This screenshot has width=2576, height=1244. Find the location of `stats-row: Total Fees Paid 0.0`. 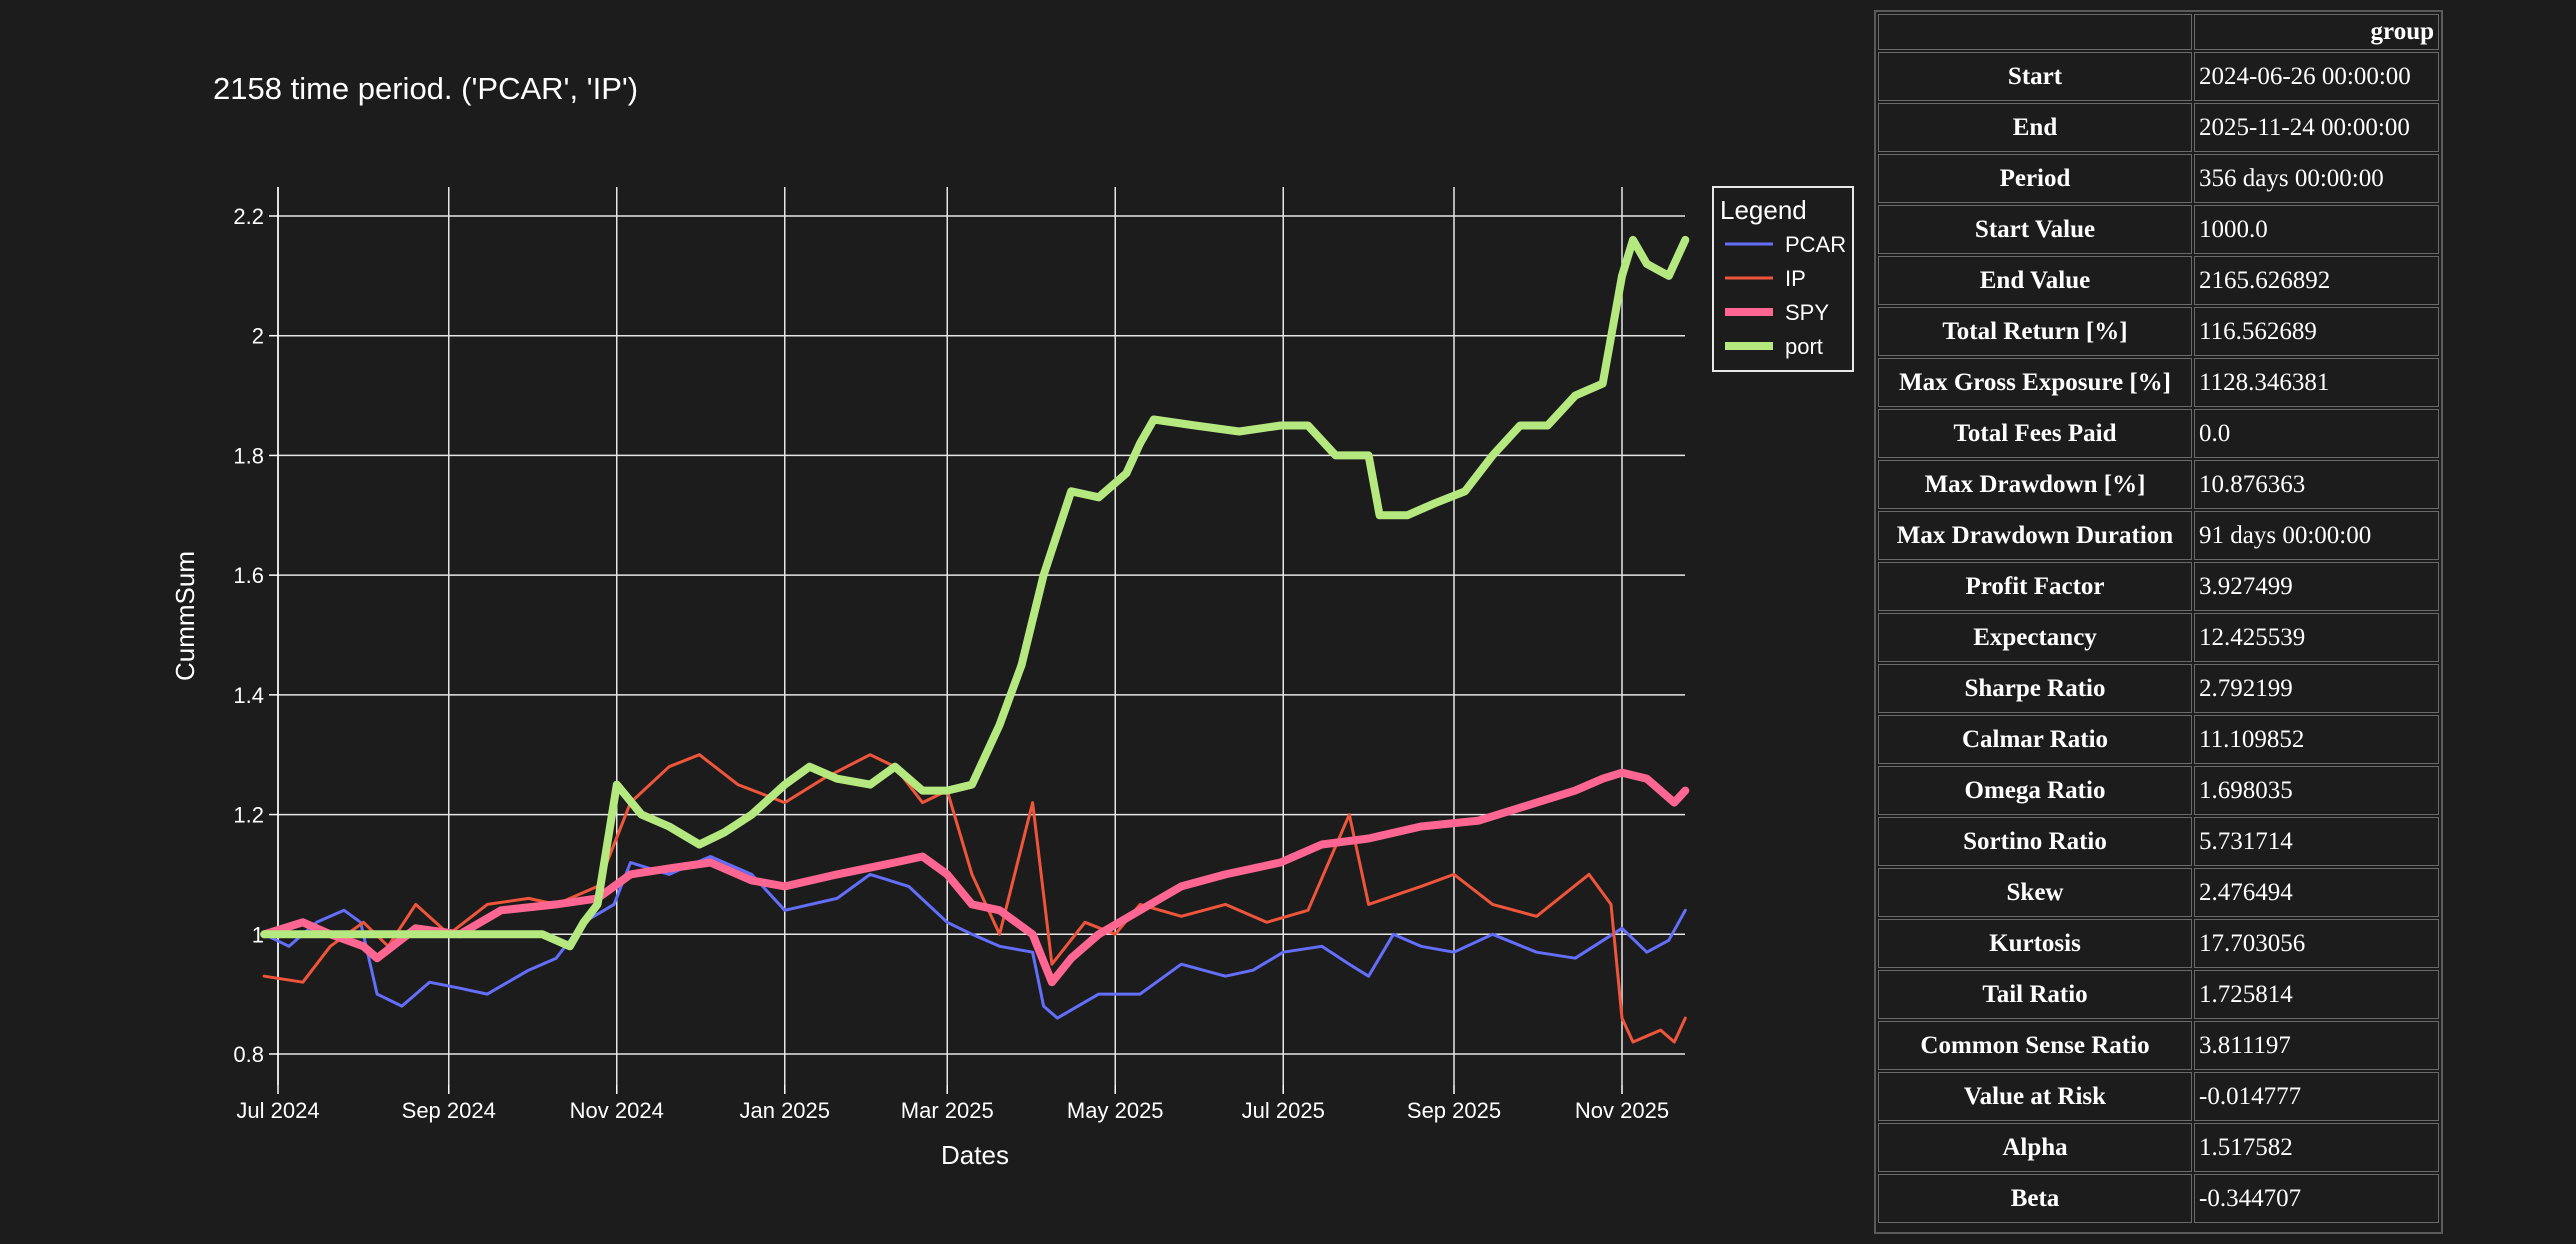

stats-row: Total Fees Paid 0.0 is located at coordinates (2158, 433).